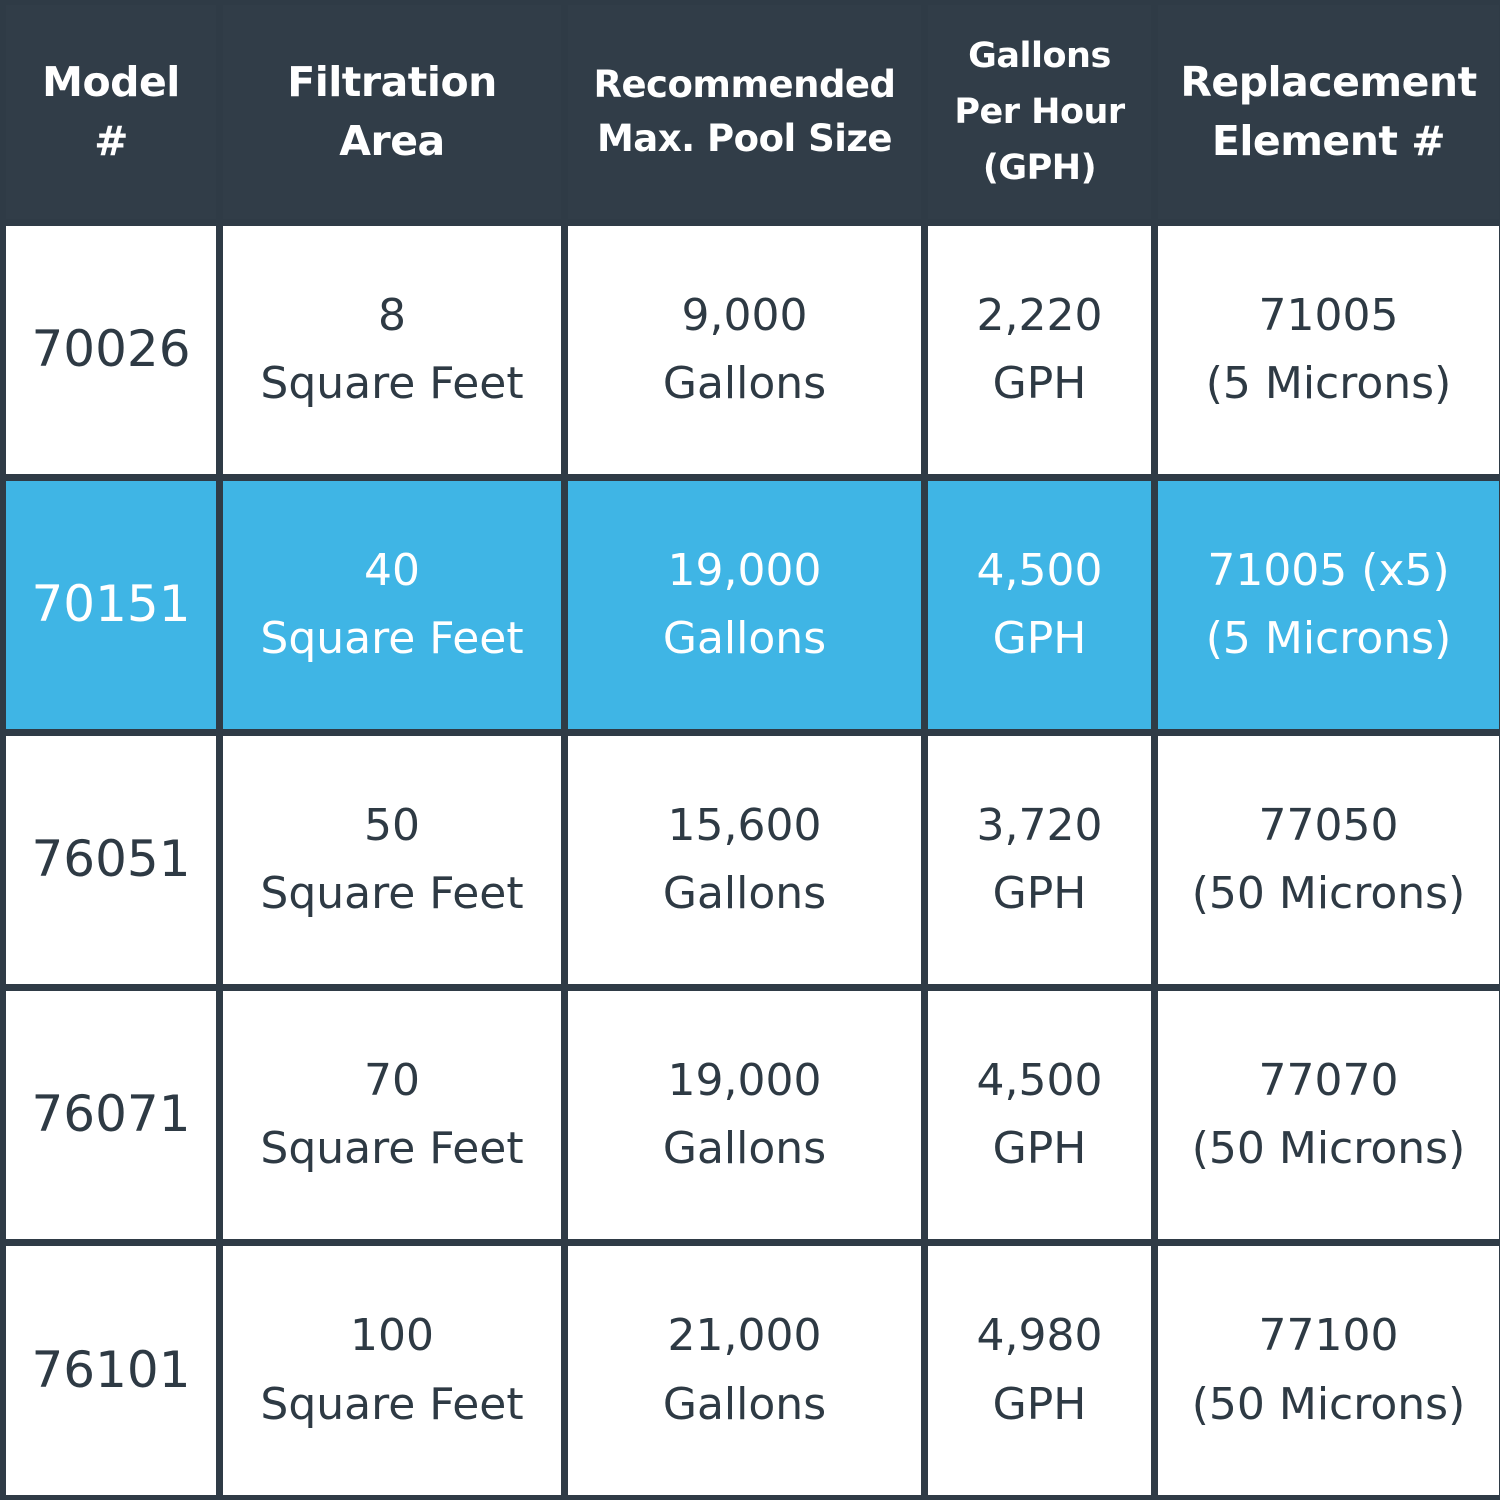  What do you see at coordinates (1039, 1336) in the screenshot?
I see `gph-value: 4,980` at bounding box center [1039, 1336].